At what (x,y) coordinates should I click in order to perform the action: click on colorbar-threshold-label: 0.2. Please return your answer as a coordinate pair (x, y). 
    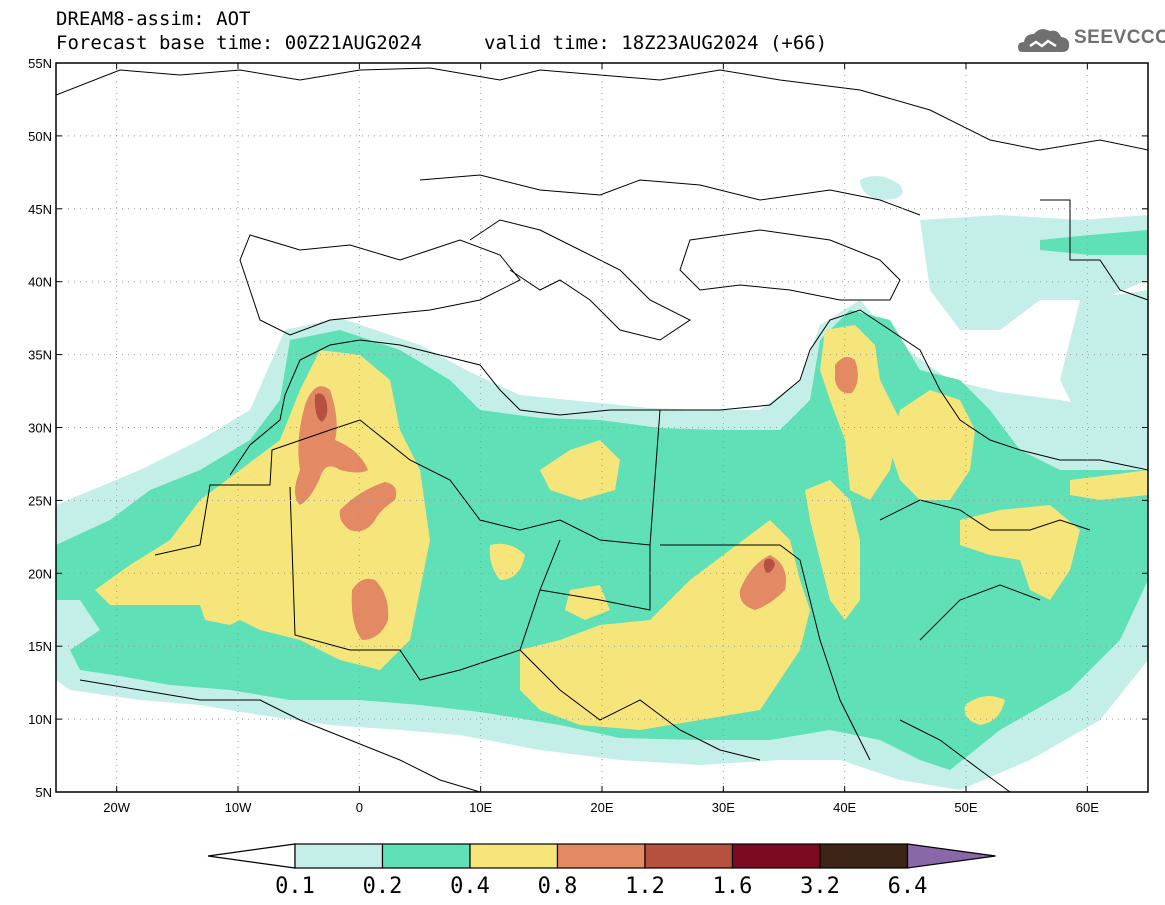
    Looking at the image, I should click on (383, 886).